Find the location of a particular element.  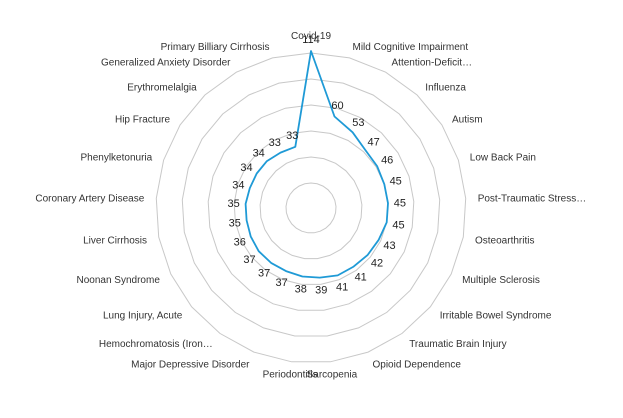

value-label: 39 is located at coordinates (321, 291).